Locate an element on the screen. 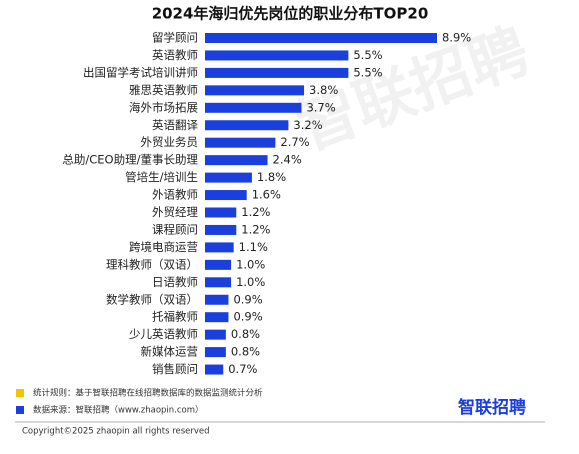 The image size is (579, 454). category-label: 管培生/培训生 is located at coordinates (161, 177).